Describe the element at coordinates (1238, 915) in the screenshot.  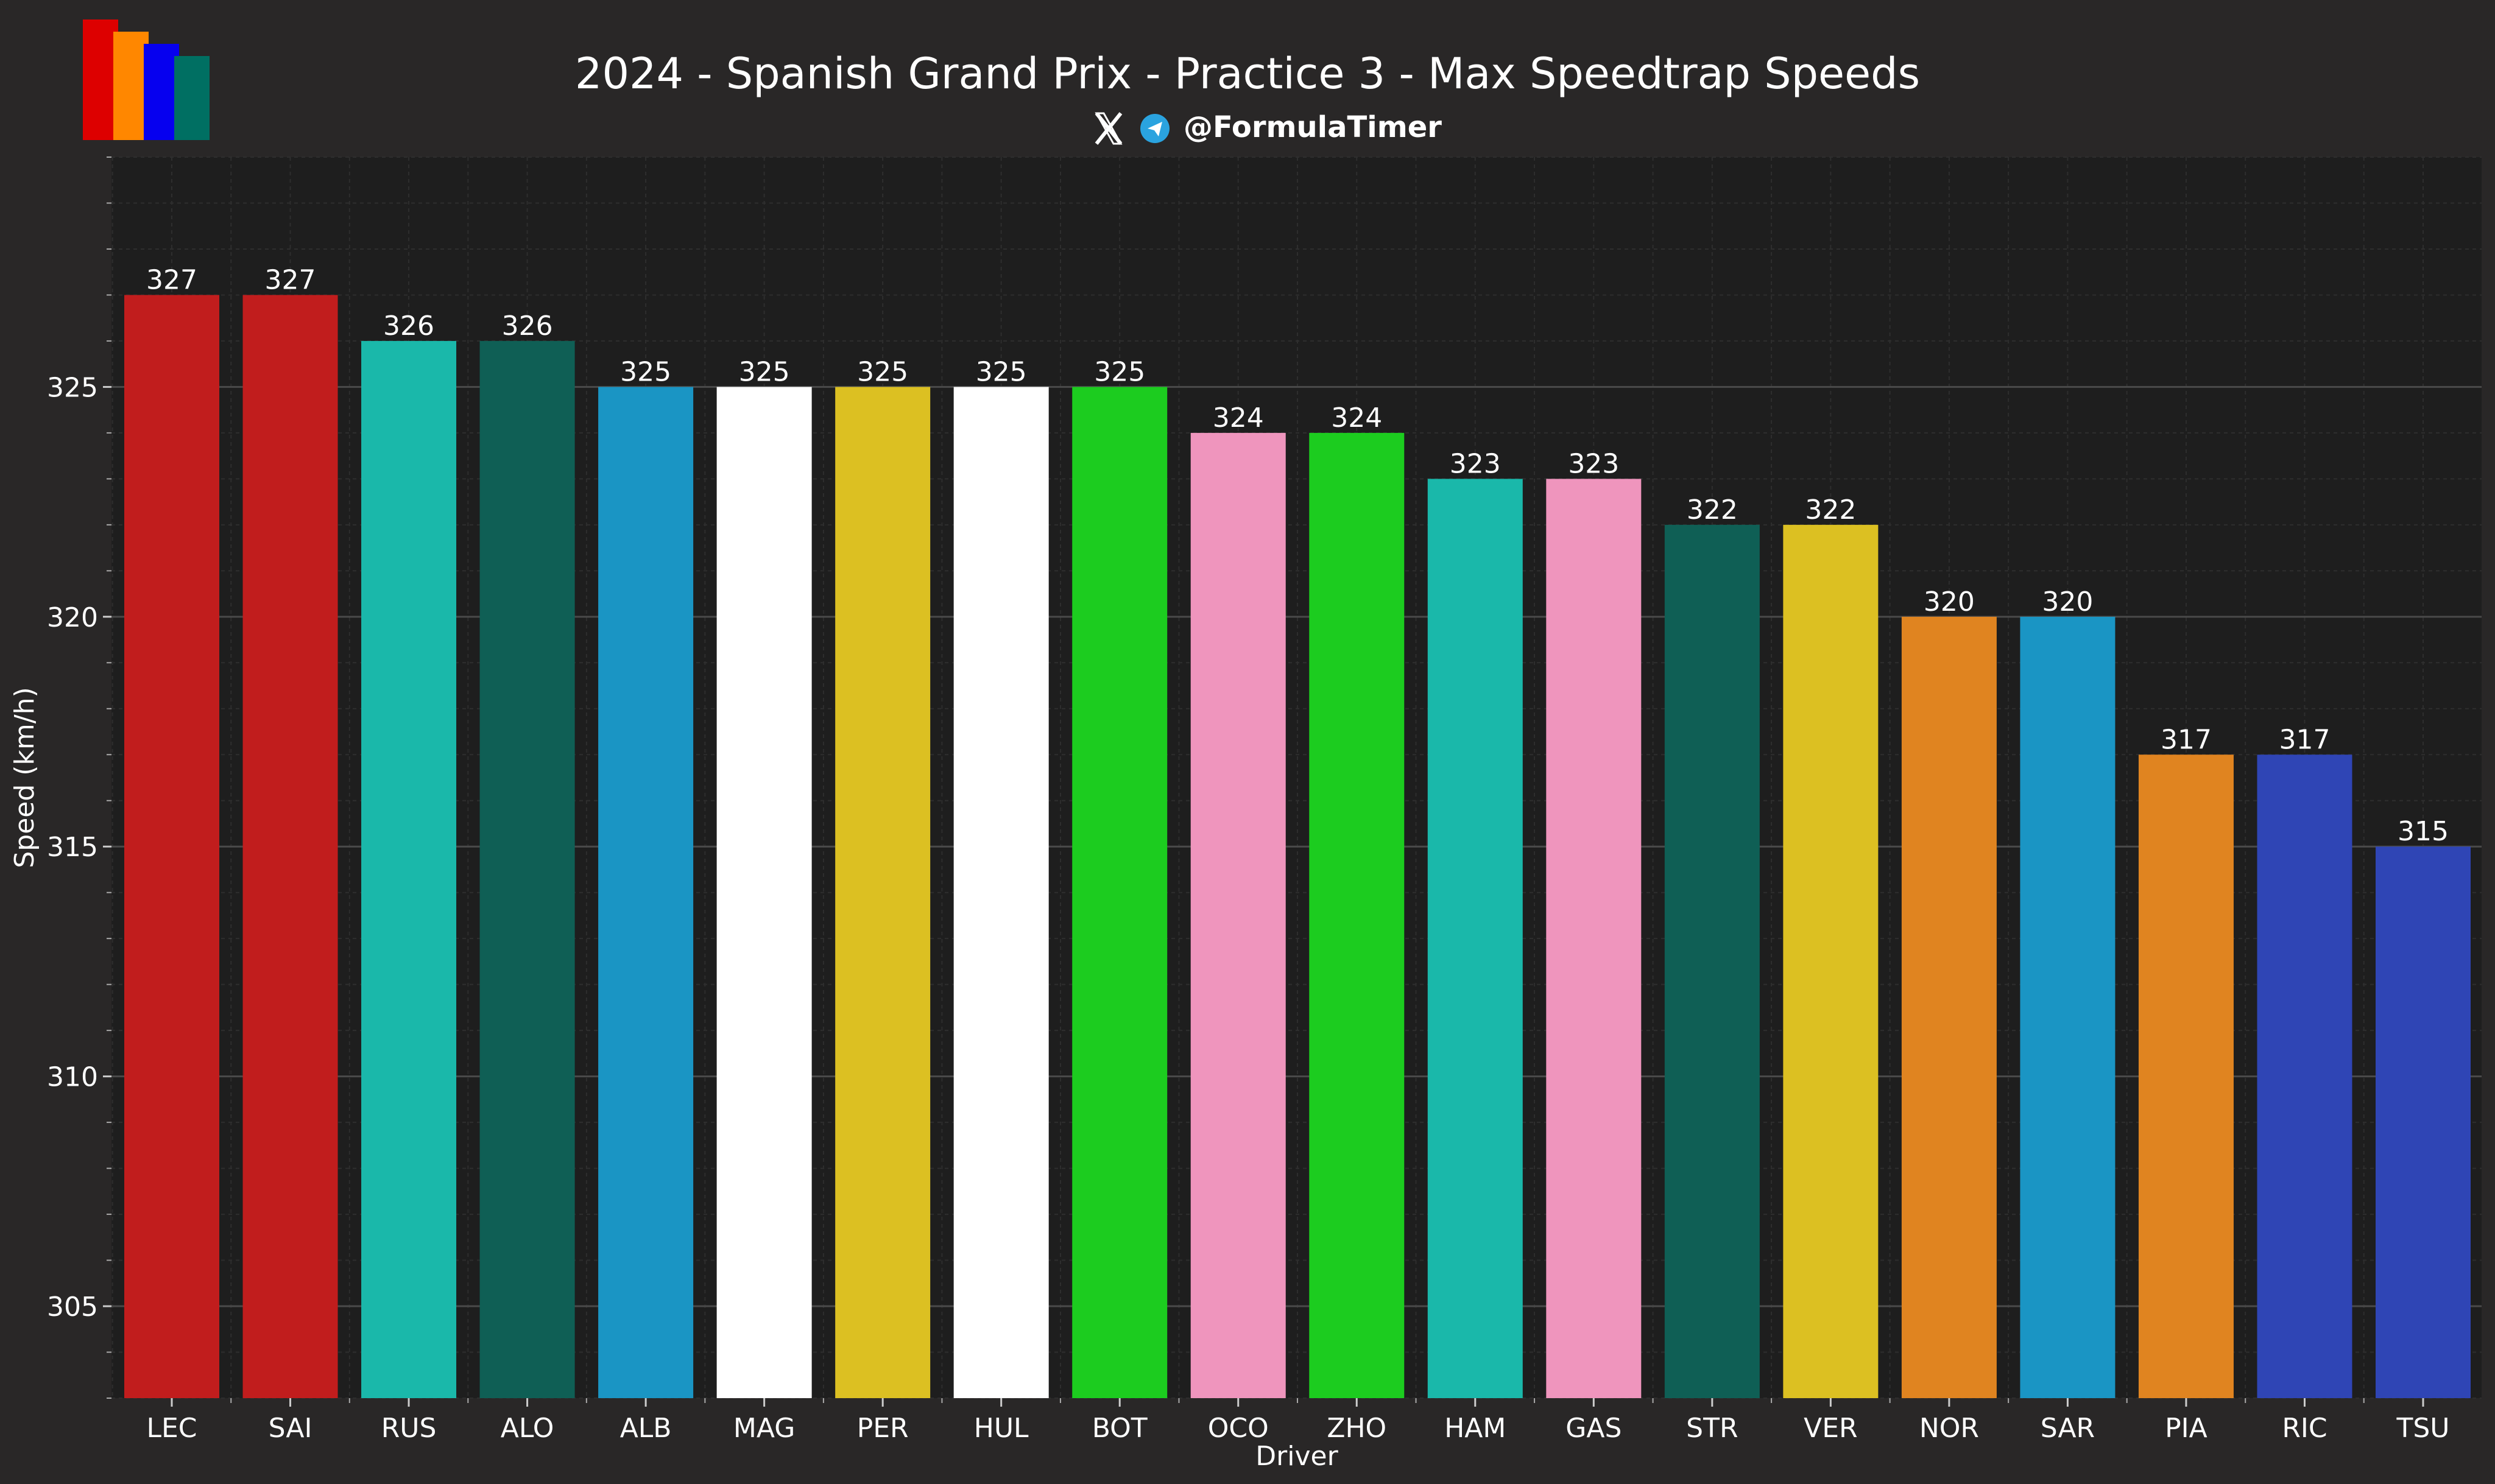
I see `bar-oco` at that location.